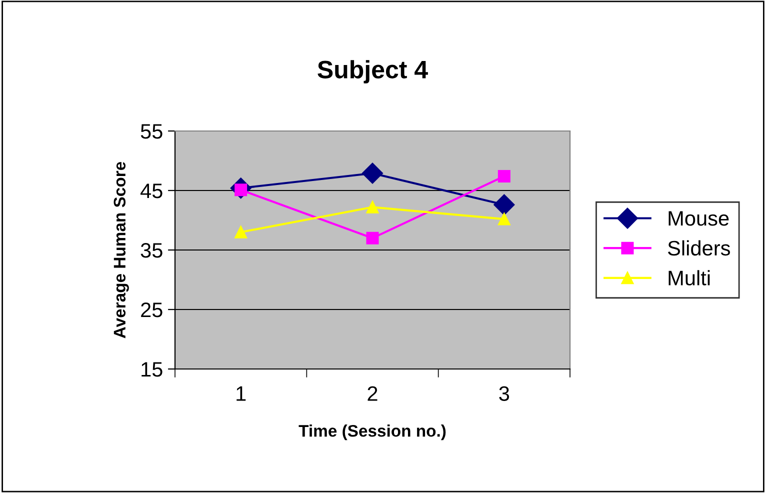 This screenshot has width=766, height=493. Describe the element at coordinates (373, 72) in the screenshot. I see `chart-title: Subject 4` at that location.